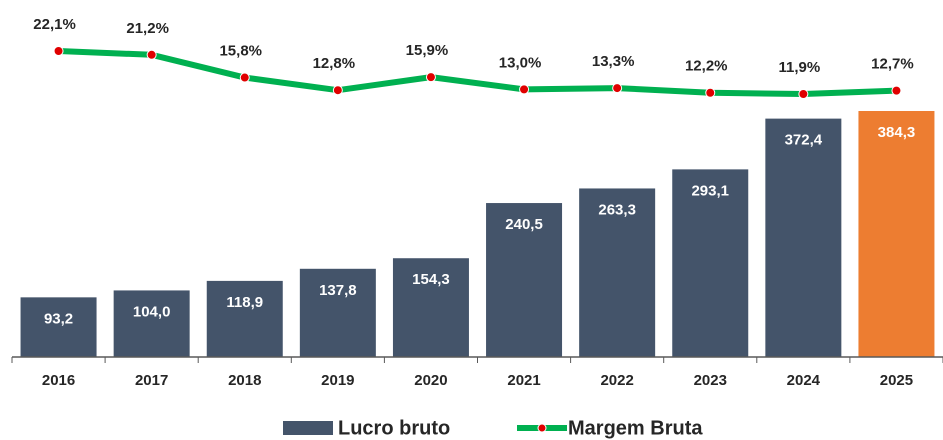 The height and width of the screenshot is (440, 943). I want to click on x-tick-label: 2025, so click(896, 380).